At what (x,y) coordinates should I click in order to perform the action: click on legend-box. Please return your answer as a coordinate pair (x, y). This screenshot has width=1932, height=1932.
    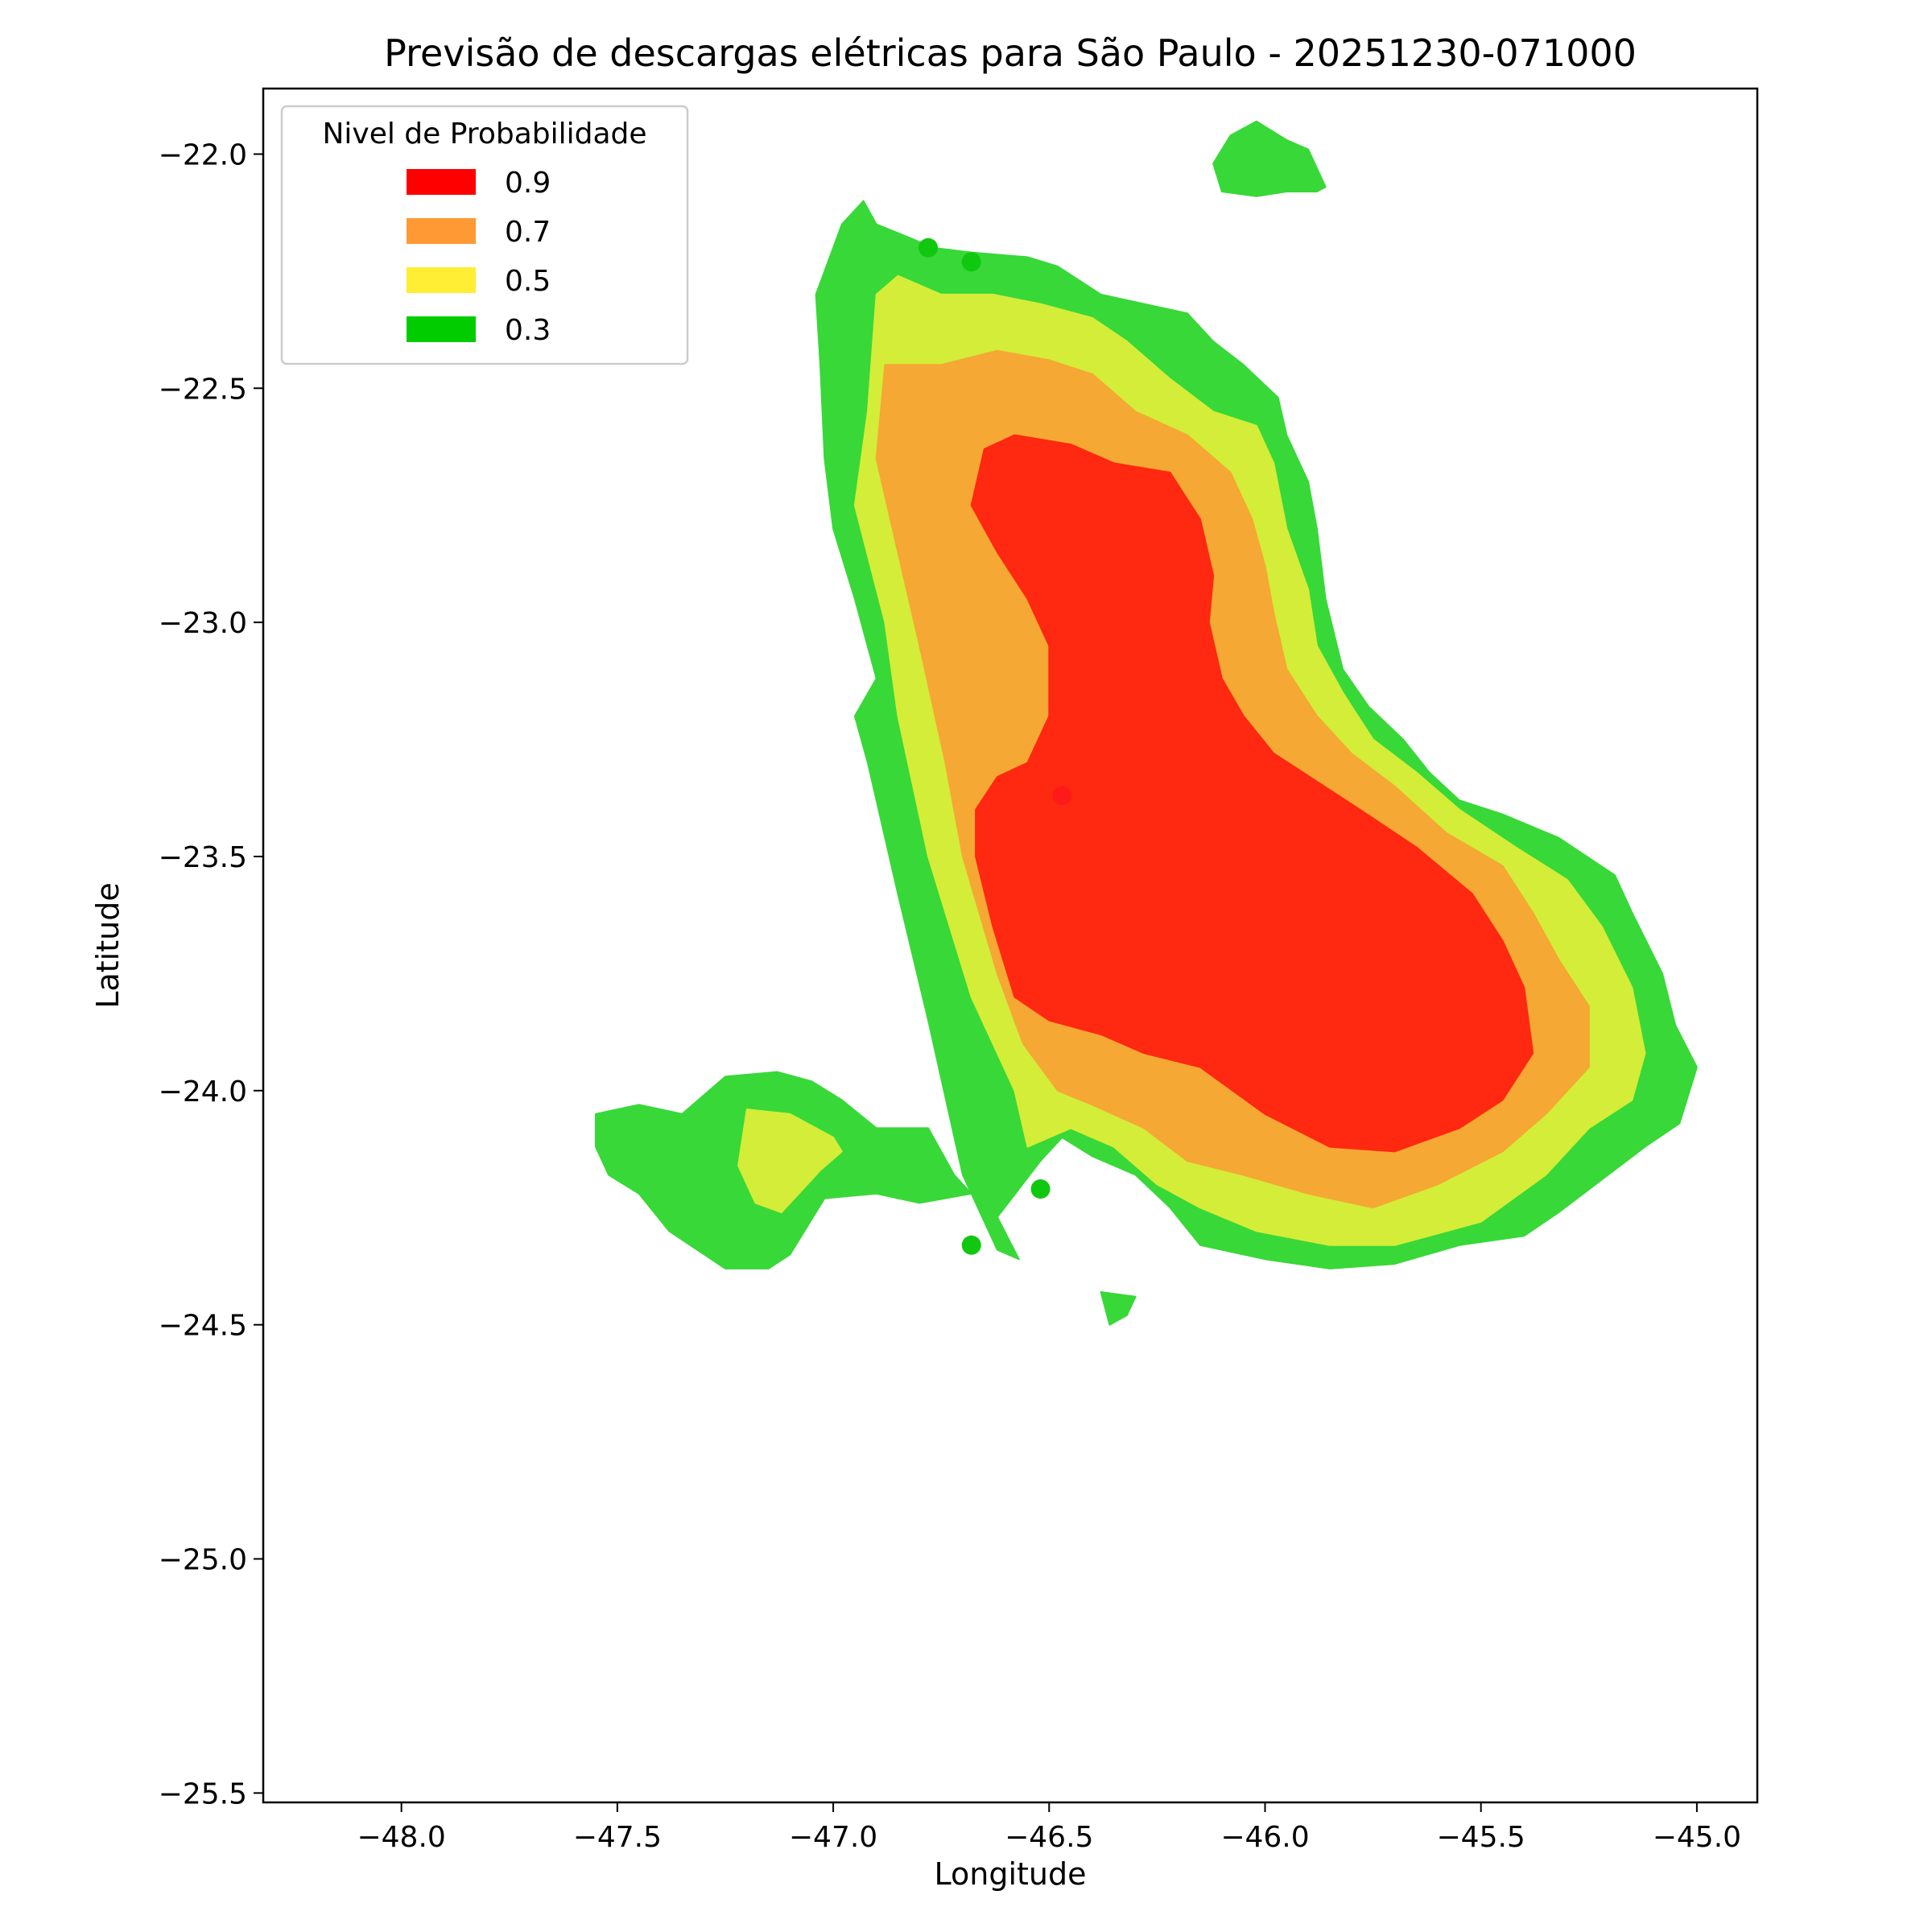
    Looking at the image, I should click on (484, 235).